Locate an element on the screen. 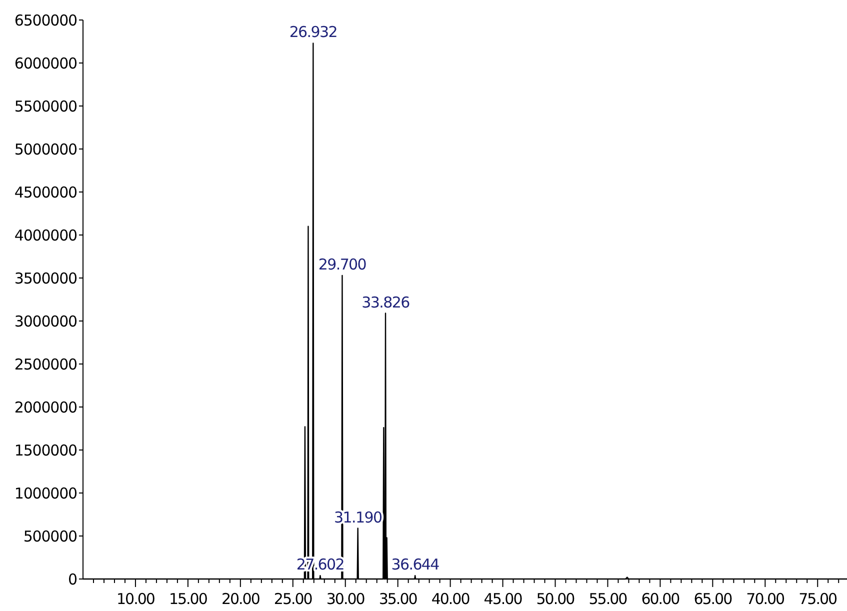  x-tick-label: 30.00 is located at coordinates (345, 599).